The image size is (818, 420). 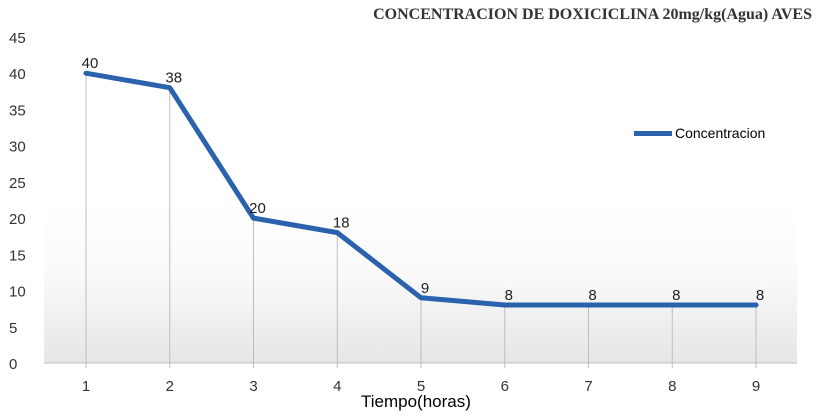 I want to click on data-label: 38, so click(x=173, y=78).